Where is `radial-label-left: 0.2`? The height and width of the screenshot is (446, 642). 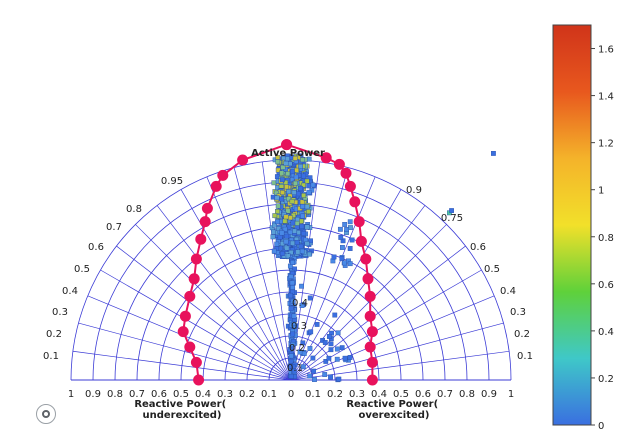
radial-label-left: 0.2 is located at coordinates (54, 334).